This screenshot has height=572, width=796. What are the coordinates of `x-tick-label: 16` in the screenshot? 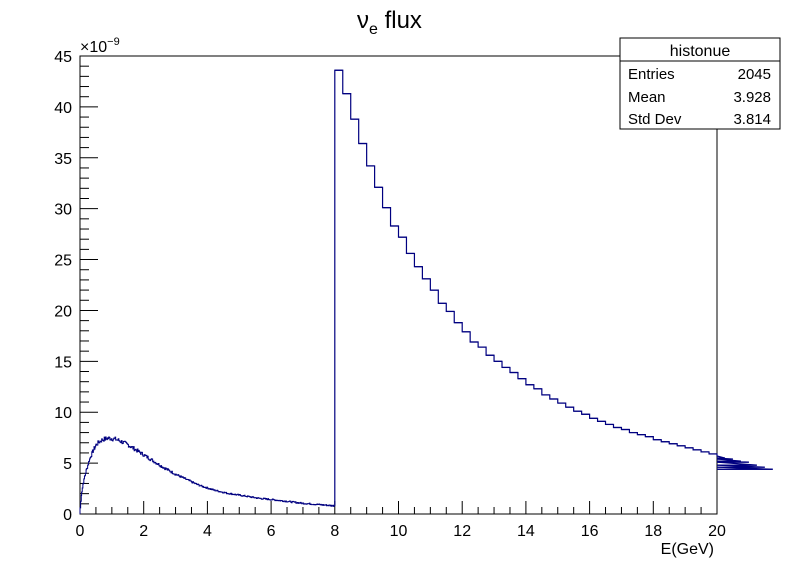 It's located at (590, 531).